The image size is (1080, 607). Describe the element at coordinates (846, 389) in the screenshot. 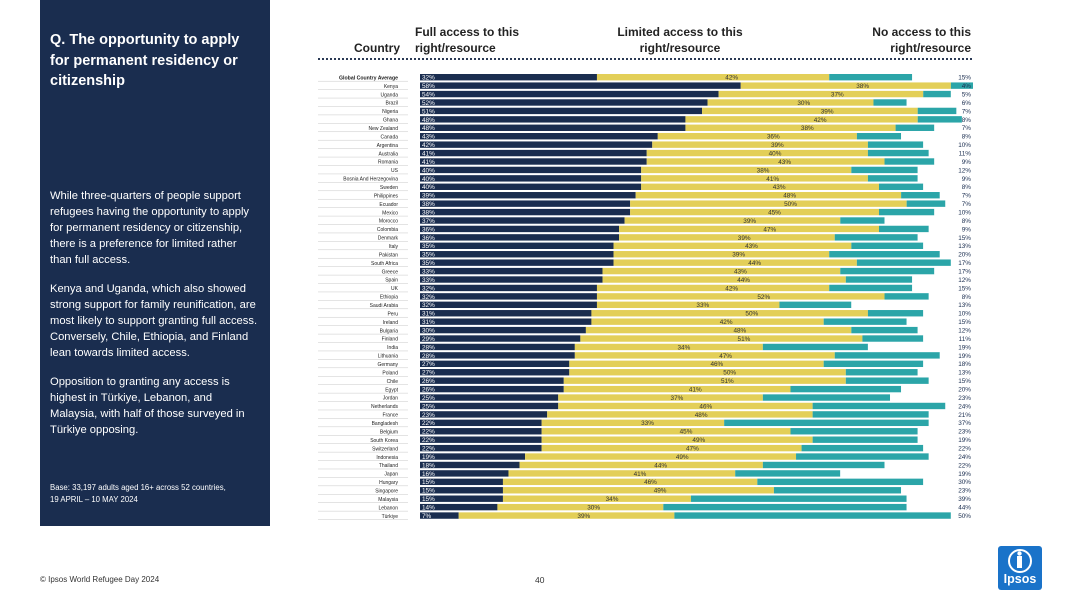

I see `bar-none-egypt` at that location.